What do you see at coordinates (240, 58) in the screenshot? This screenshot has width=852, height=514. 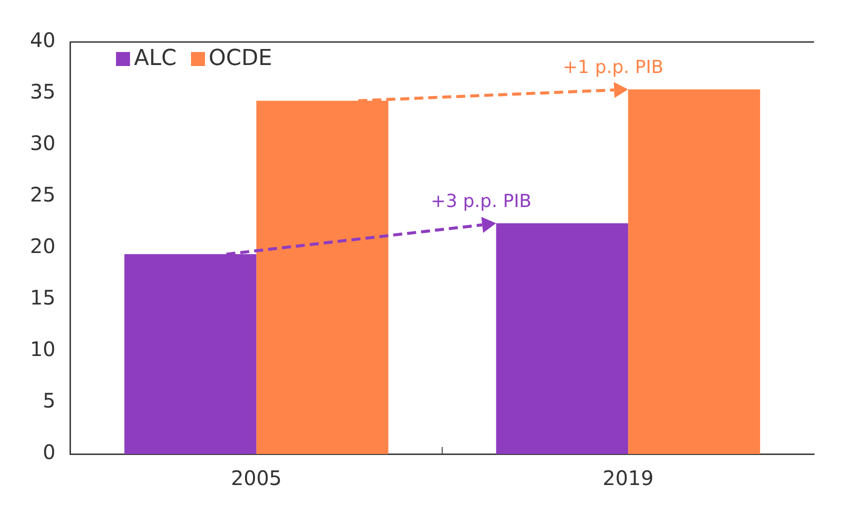 I see `legend-label: OCDE` at bounding box center [240, 58].